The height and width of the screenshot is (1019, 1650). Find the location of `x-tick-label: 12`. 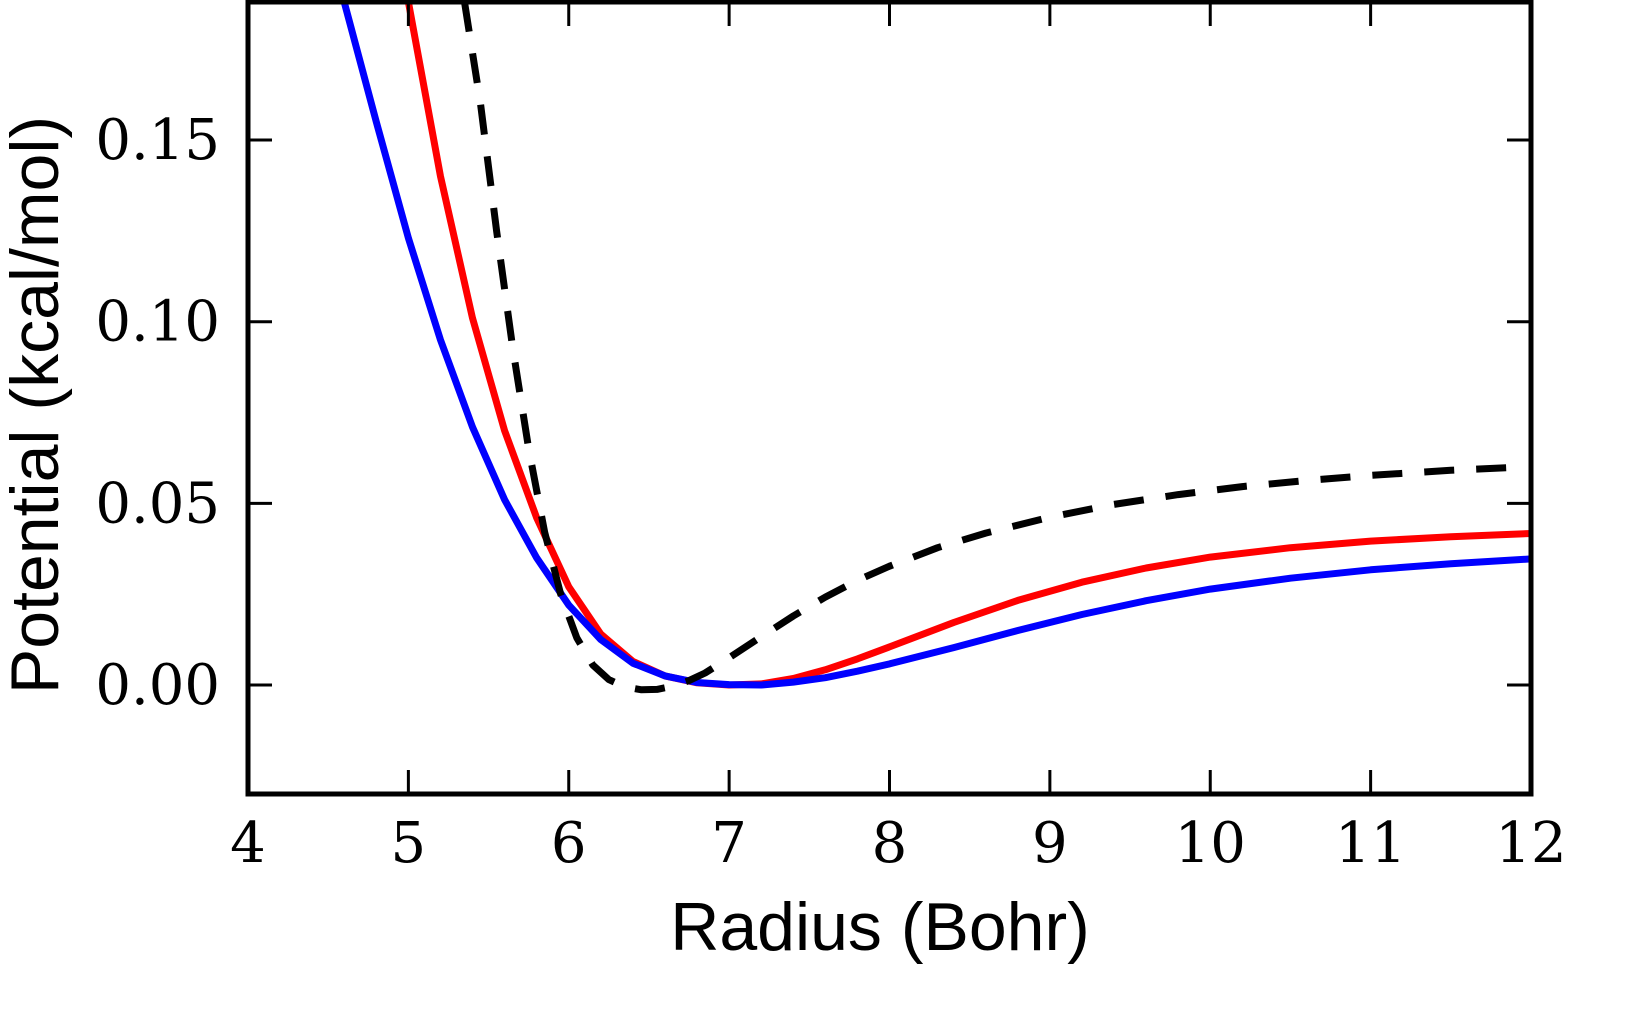

x-tick-label: 12 is located at coordinates (1530, 843).